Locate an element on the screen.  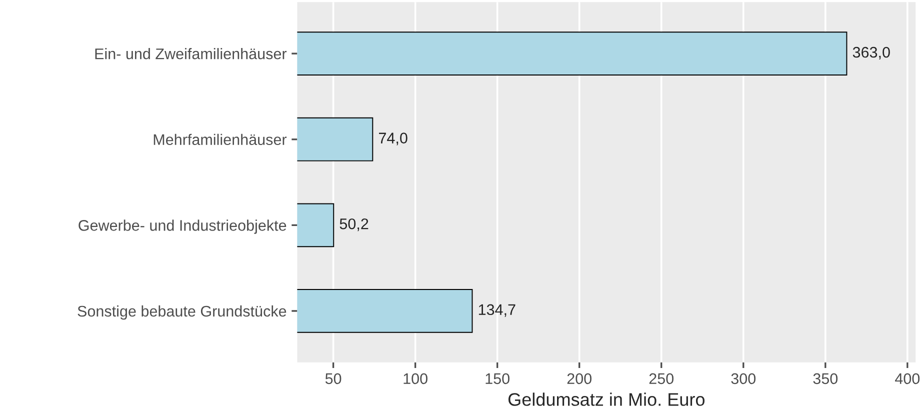
data-label: 363,0 is located at coordinates (871, 53).